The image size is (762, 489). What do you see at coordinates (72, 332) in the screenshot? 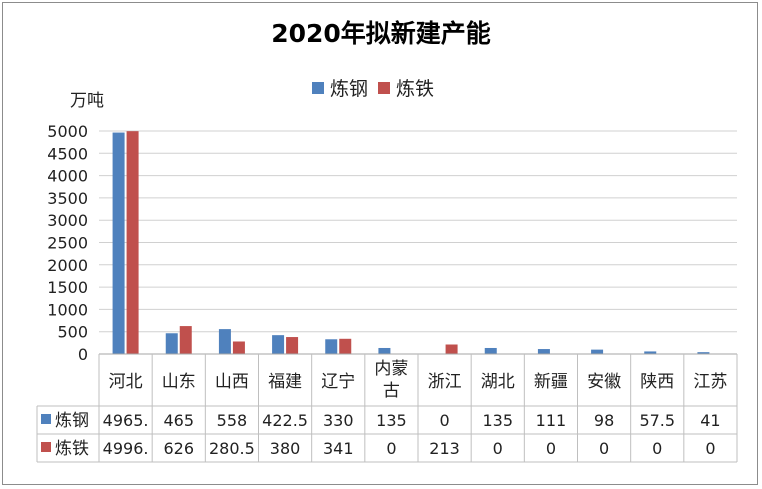
I see `y-tick-label: 500` at bounding box center [72, 332].